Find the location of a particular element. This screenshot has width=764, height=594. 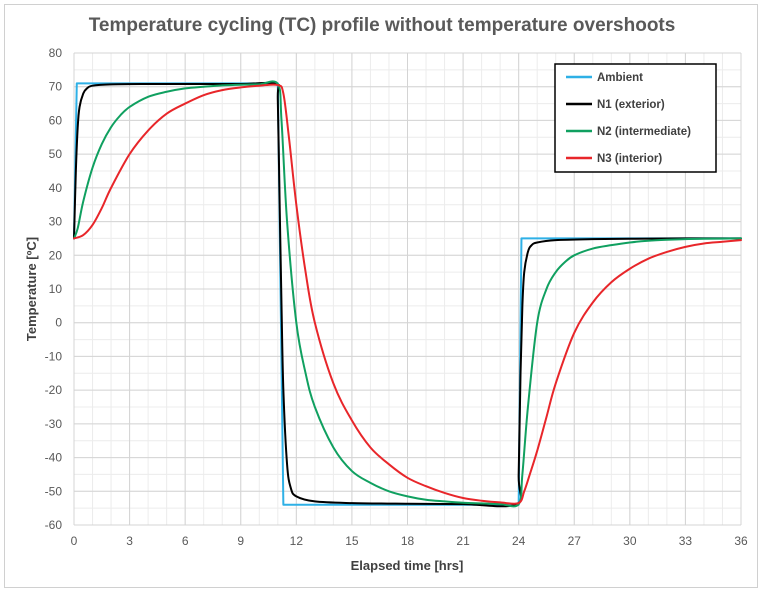

y-tick-label: -60 is located at coordinates (54, 525).